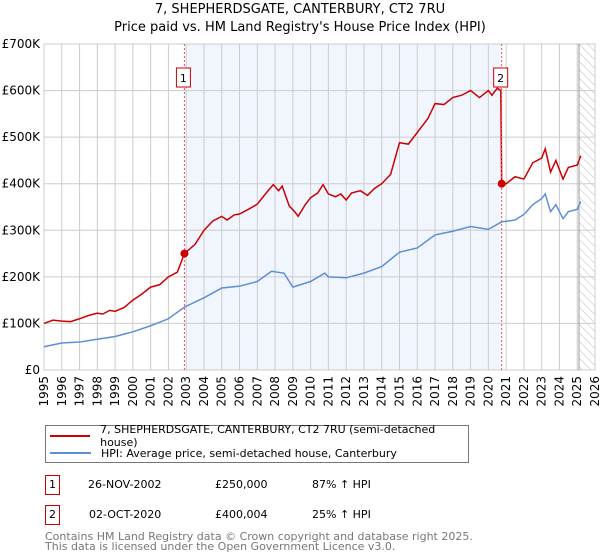 The width and height of the screenshot is (600, 560). Describe the element at coordinates (62, 391) in the screenshot. I see `x-tick-label: 1996` at that location.